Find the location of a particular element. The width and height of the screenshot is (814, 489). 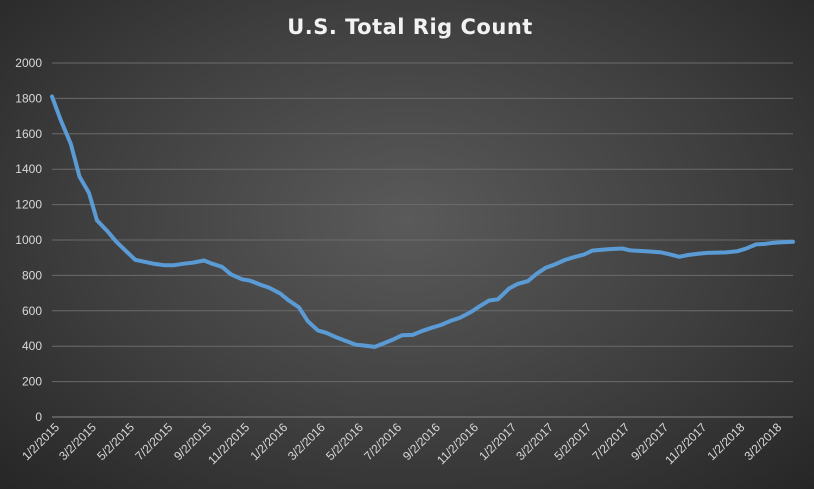

y-tick-label: 600 is located at coordinates (32, 311).